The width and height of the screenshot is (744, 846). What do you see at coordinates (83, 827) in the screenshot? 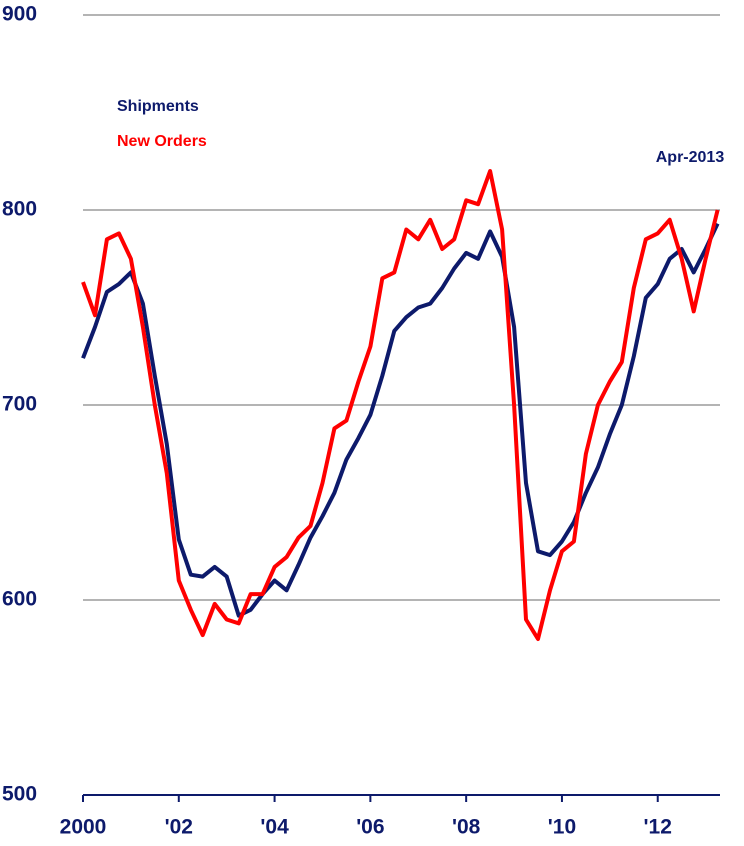
I see `x-tick-label: 2000` at bounding box center [83, 827].